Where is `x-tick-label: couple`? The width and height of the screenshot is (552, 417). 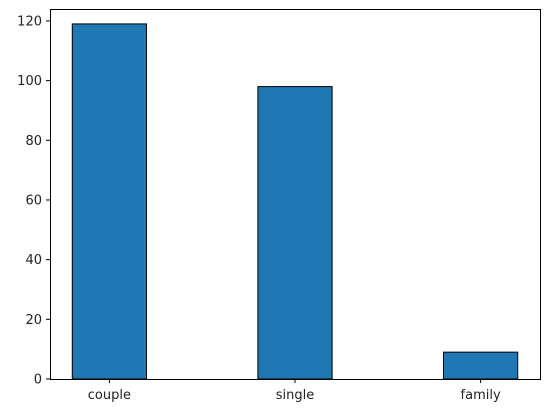
x-tick-label: couple is located at coordinates (109, 395).